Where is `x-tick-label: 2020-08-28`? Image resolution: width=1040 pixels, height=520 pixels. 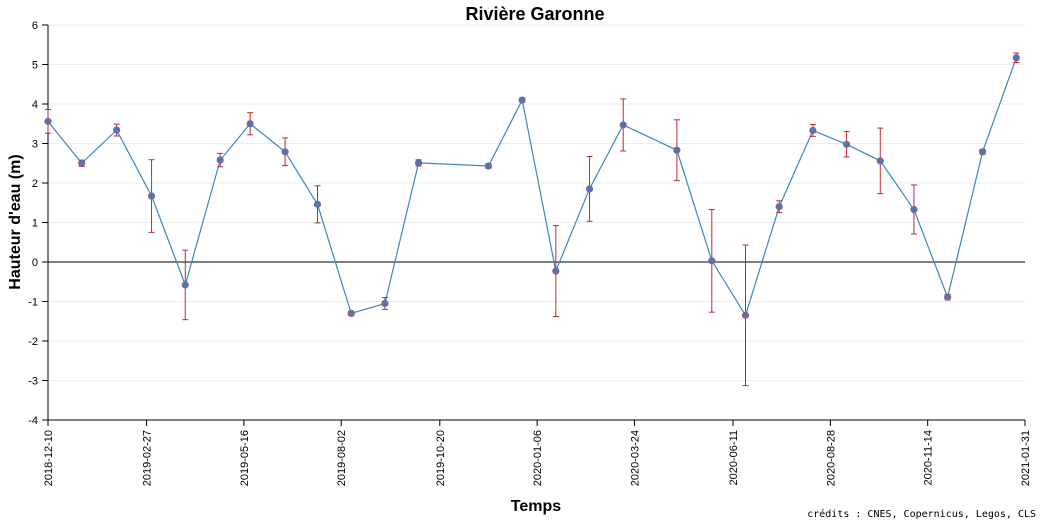 x-tick-label: 2020-08-28 is located at coordinates (831, 458).